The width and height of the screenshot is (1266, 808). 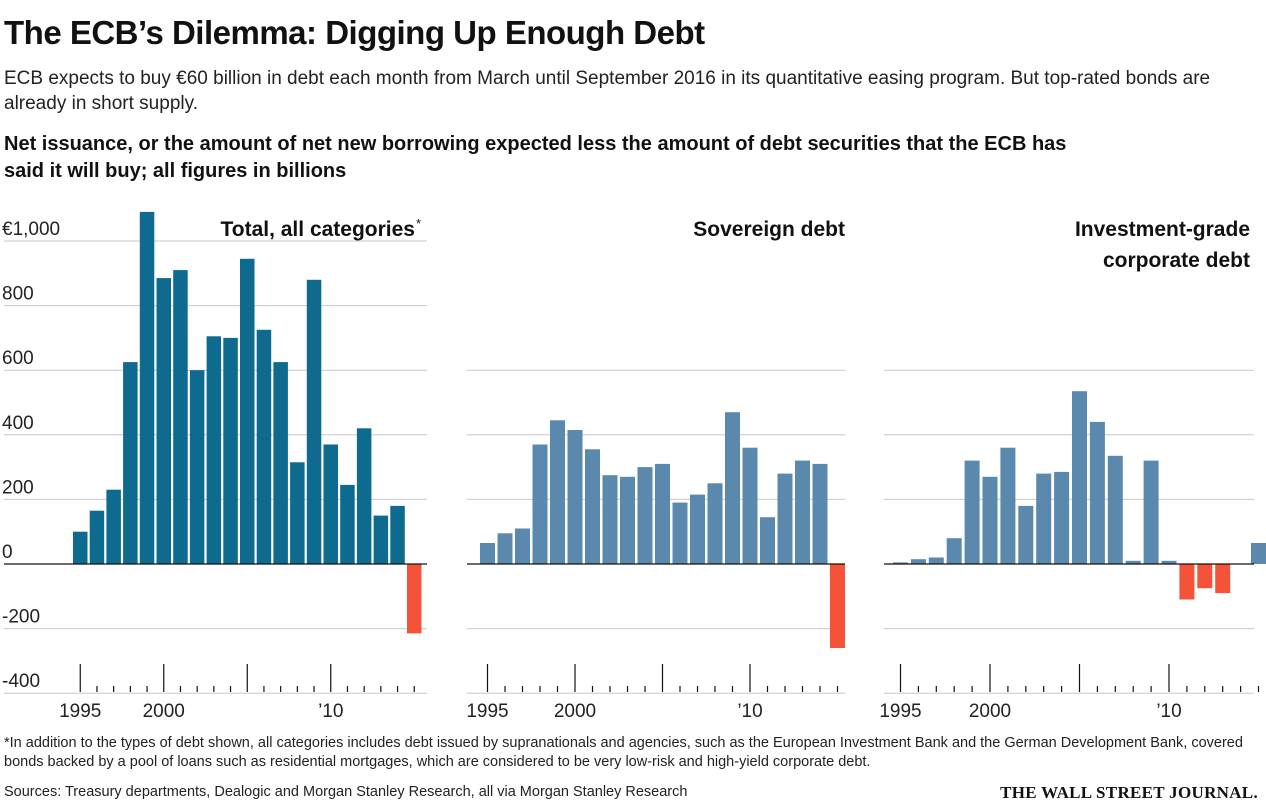 What do you see at coordinates (21, 617) in the screenshot?
I see `y-tick-label: -200` at bounding box center [21, 617].